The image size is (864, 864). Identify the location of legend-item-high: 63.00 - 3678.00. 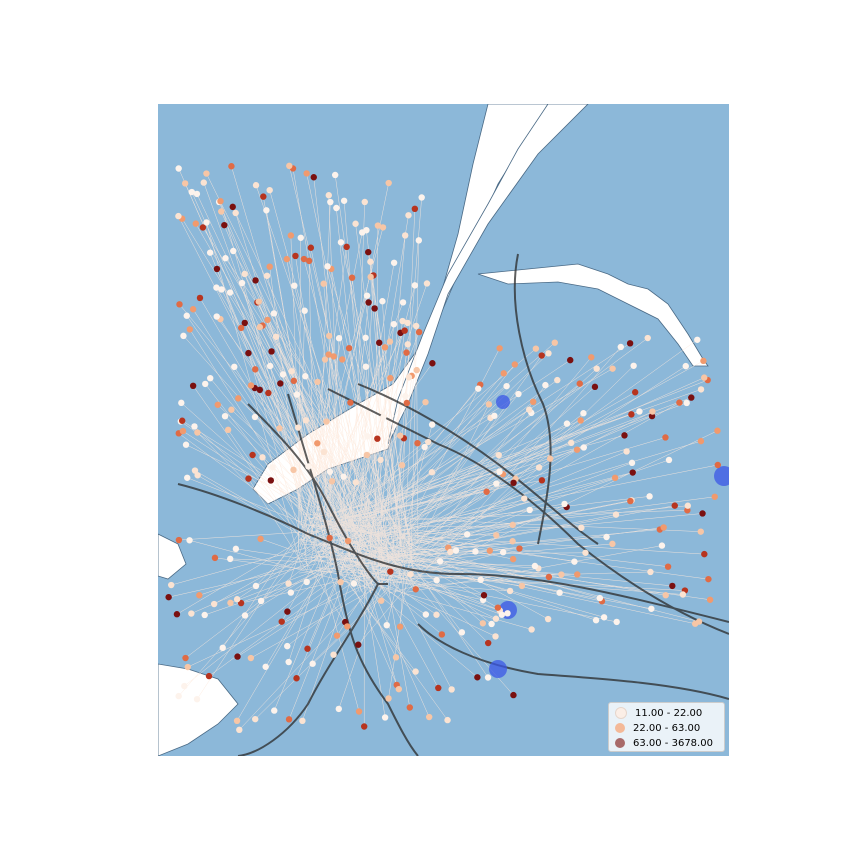
(664, 743).